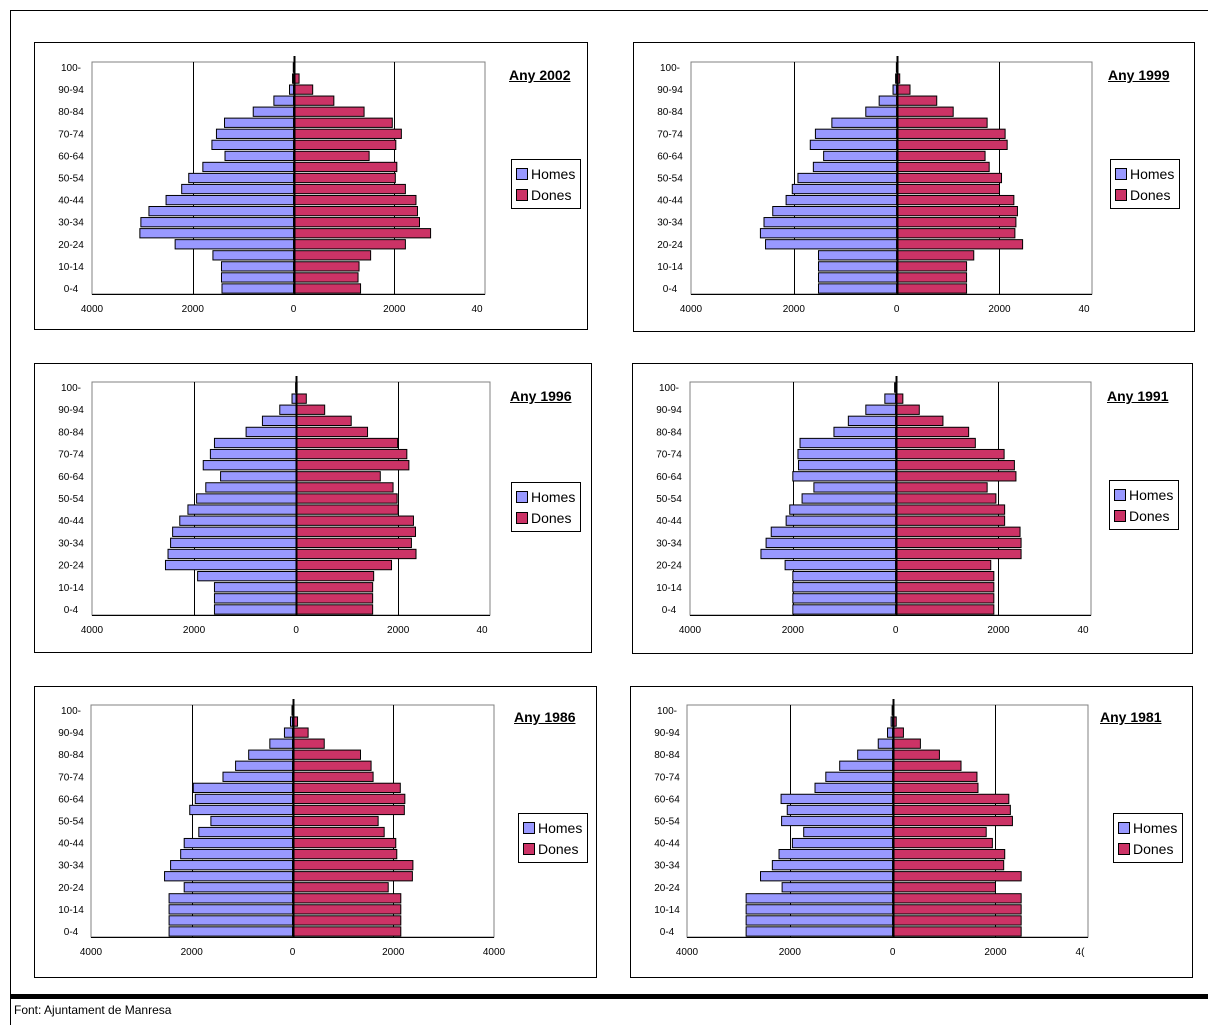 The height and width of the screenshot is (1025, 1208). Describe the element at coordinates (71, 799) in the screenshot. I see `y-tick-label: 60-64` at that location.